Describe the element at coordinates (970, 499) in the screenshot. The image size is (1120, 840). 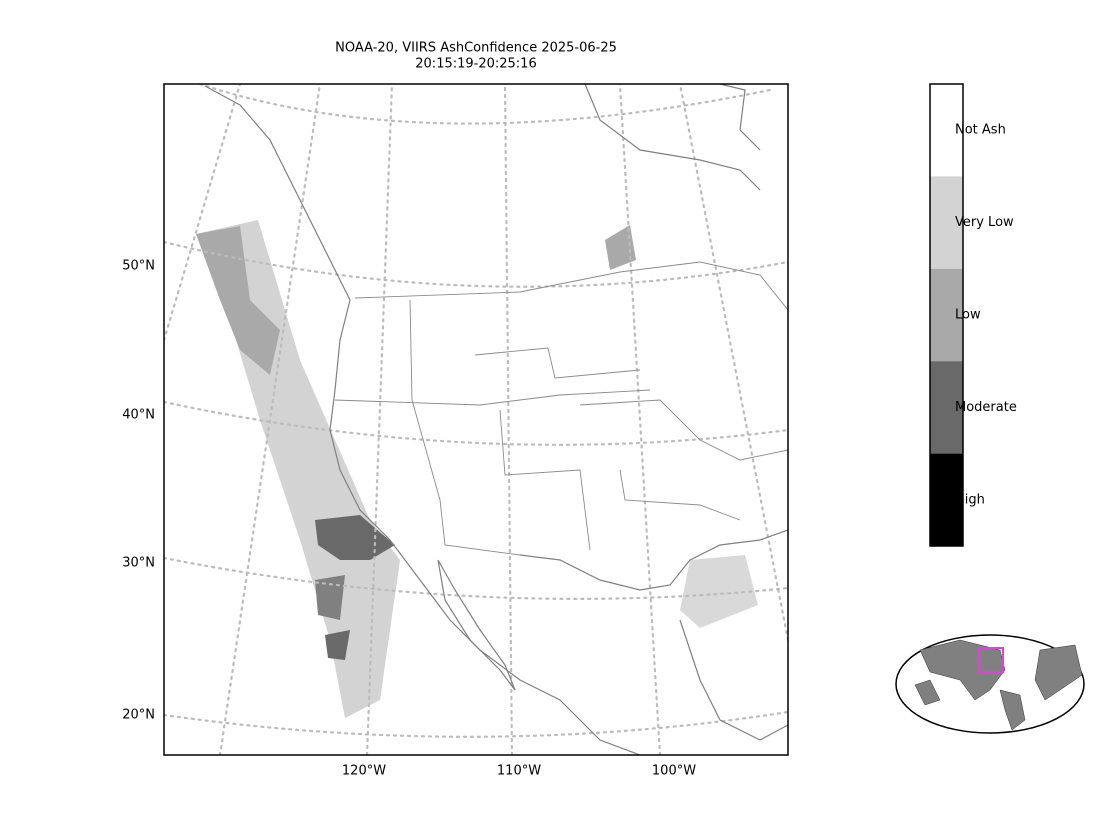
I see `colorbar-label: High` at that location.